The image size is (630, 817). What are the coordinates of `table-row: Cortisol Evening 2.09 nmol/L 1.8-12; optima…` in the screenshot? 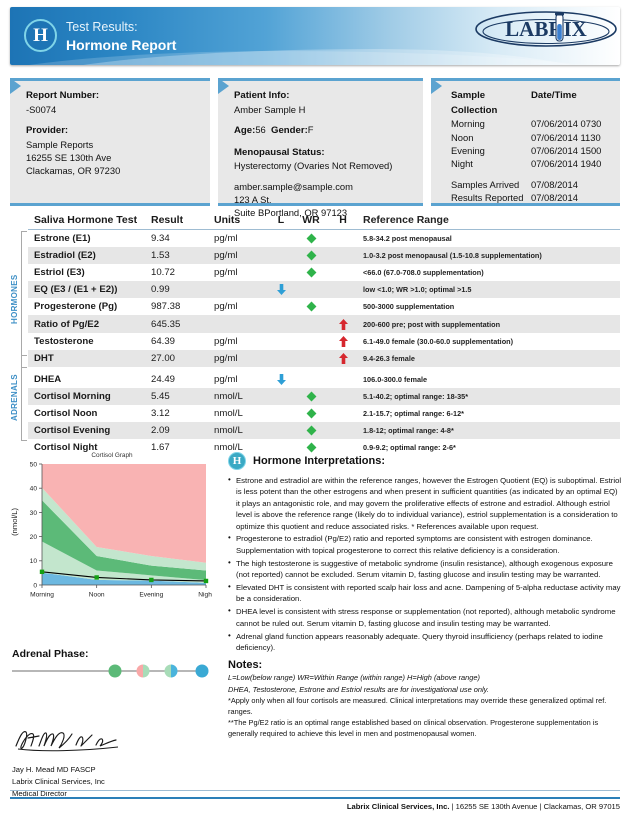 It's located at (324, 431).